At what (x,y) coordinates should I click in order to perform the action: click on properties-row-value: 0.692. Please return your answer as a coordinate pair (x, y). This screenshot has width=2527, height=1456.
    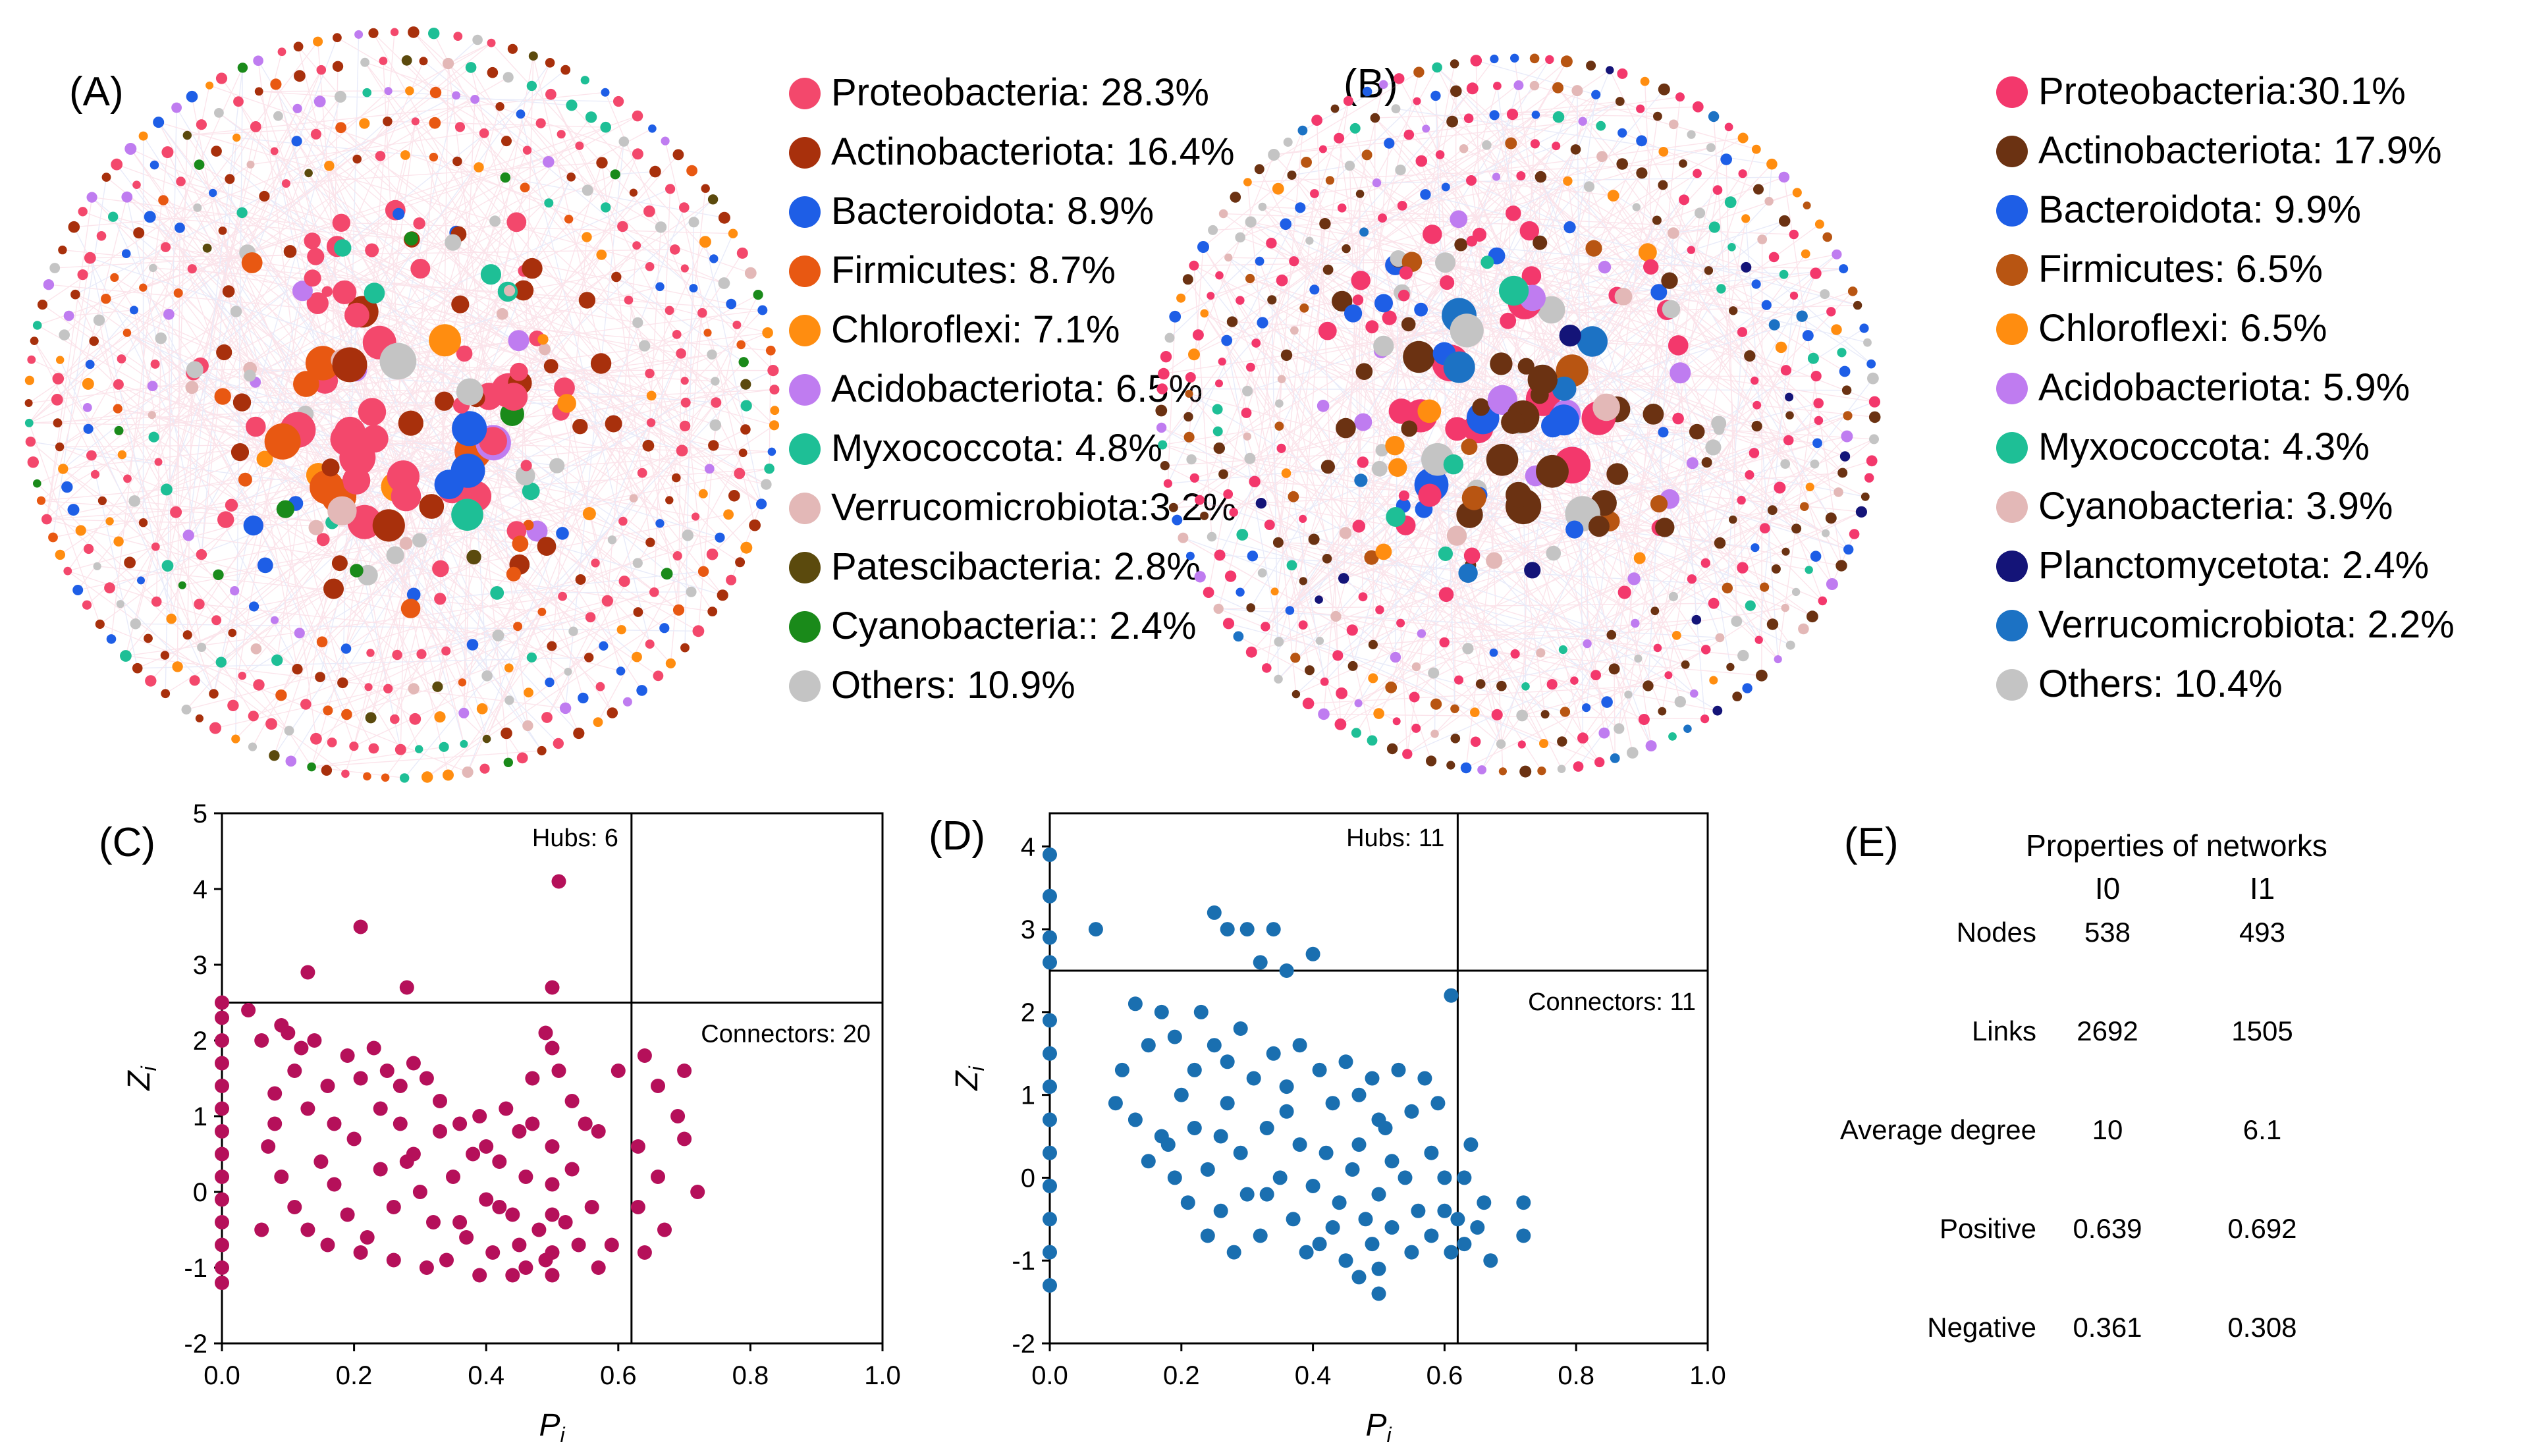
    Looking at the image, I should click on (2262, 1228).